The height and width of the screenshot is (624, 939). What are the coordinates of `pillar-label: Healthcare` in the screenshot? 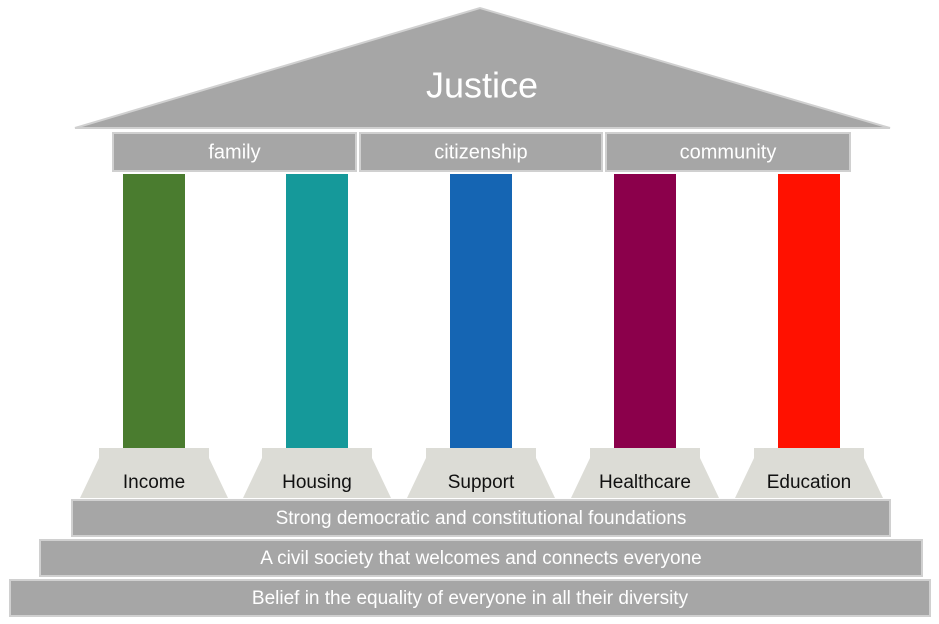 It's located at (645, 482).